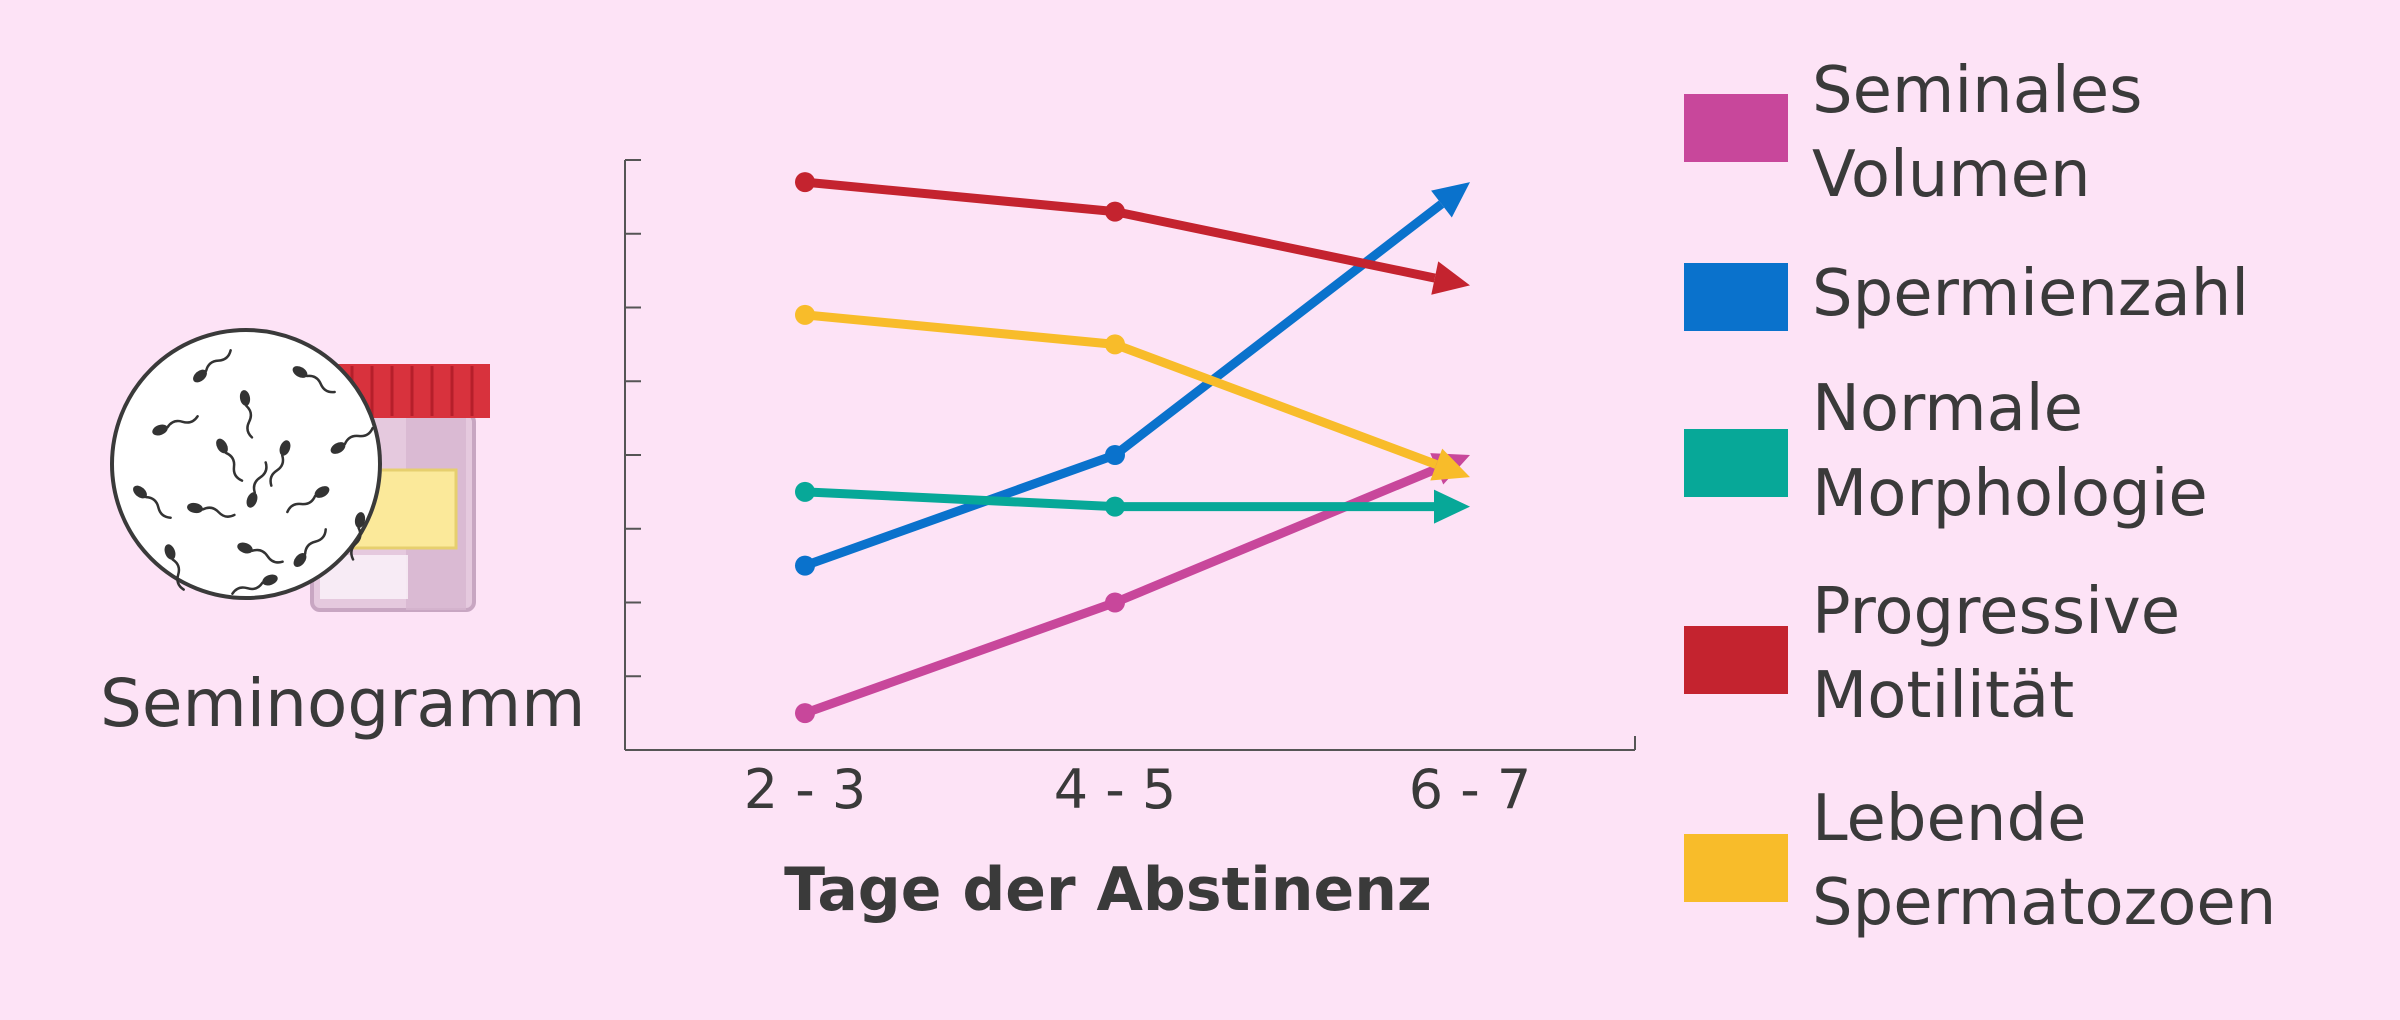  I want to click on legend-label: Spermienzahl, so click(2030, 294).